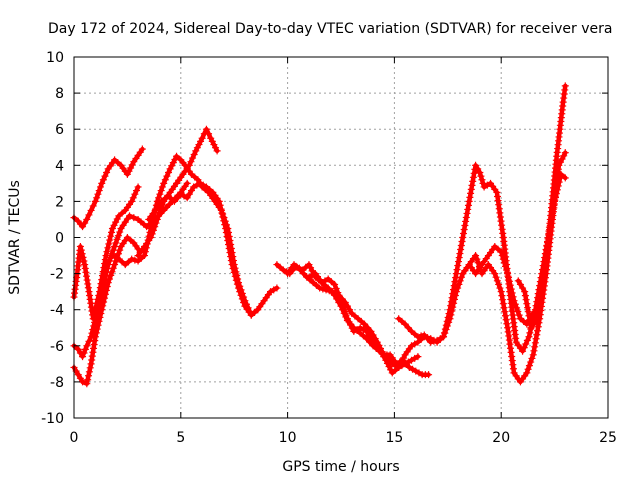  Describe the element at coordinates (59, 239) in the screenshot. I see `y-tick-label: 0` at that location.